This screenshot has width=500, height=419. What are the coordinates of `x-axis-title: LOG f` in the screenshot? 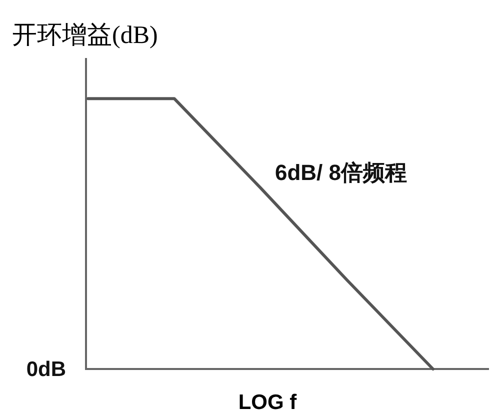 It's located at (268, 402).